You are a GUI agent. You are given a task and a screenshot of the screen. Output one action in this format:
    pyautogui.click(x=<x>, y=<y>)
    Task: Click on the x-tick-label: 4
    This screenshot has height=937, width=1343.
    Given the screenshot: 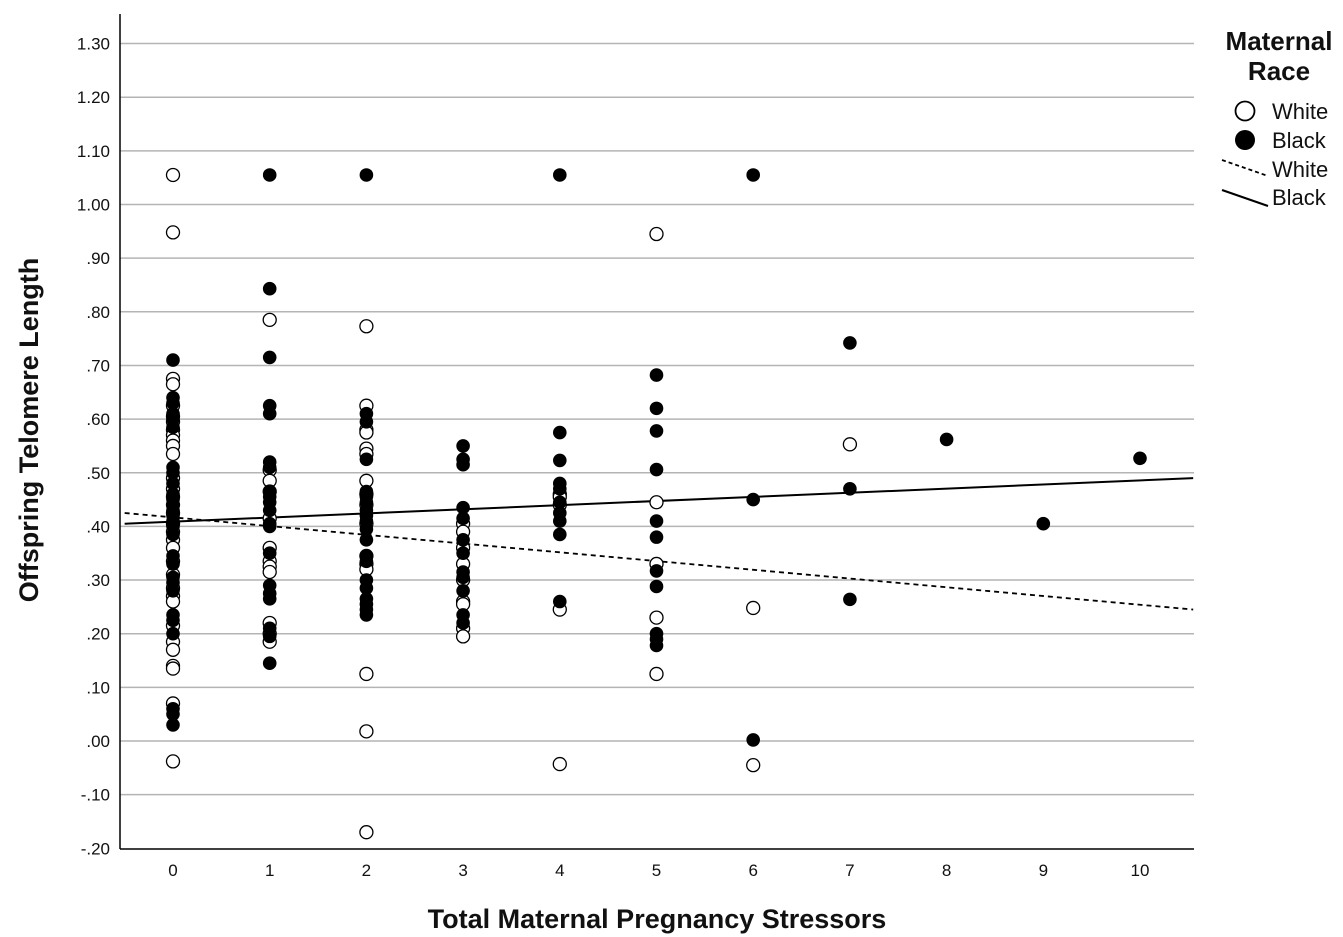 What is the action you would take?
    pyautogui.click(x=559, y=870)
    